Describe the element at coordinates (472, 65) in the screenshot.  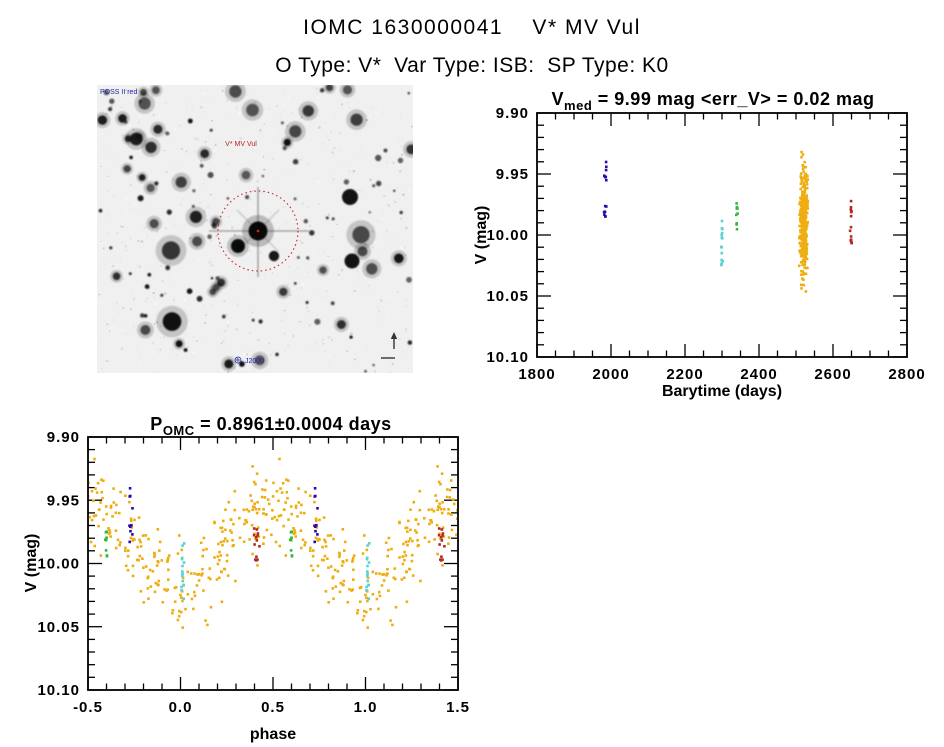
I see `page-subtitle: O Type: V* Var Type: ISB: SP Type: K0` at that location.